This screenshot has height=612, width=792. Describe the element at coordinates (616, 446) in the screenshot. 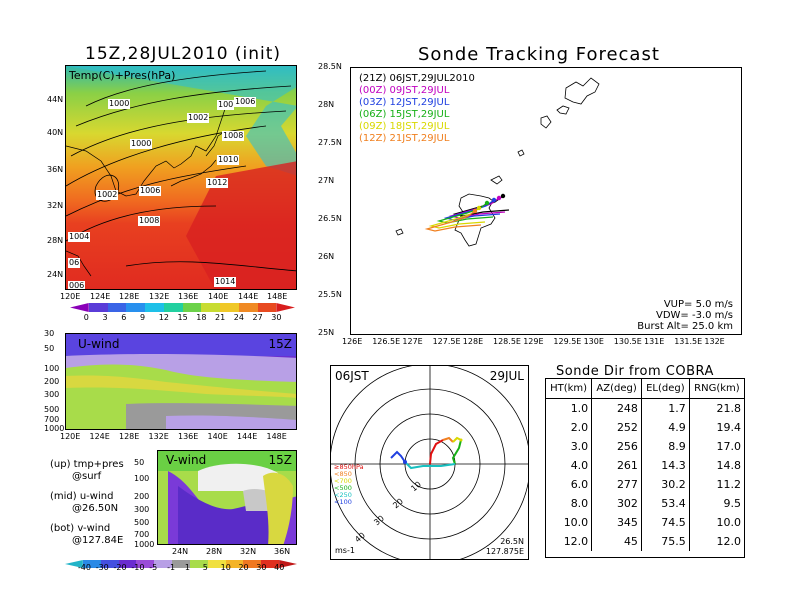

I see `table-cell: 256` at that location.